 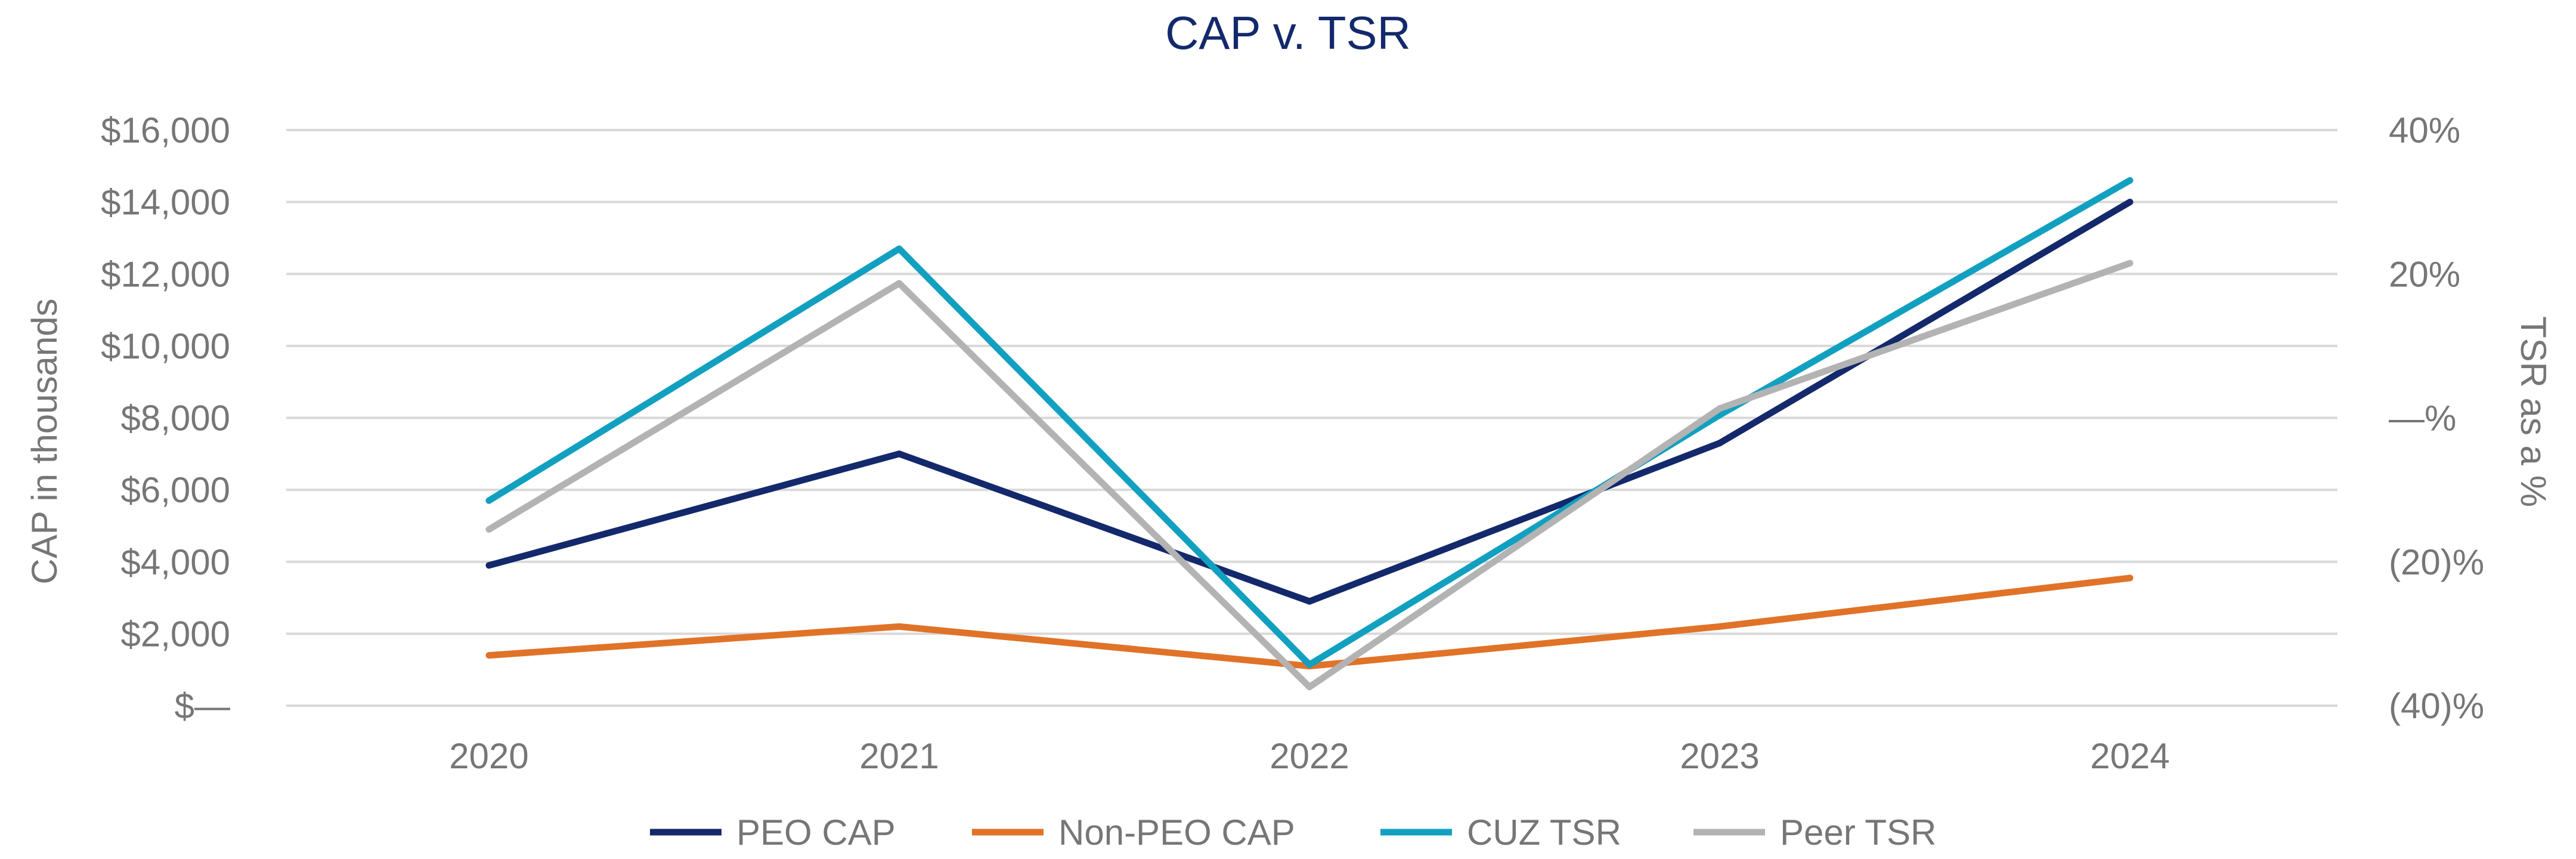 What do you see at coordinates (175, 634) in the screenshot?
I see `left-tick-label: $2,000` at bounding box center [175, 634].